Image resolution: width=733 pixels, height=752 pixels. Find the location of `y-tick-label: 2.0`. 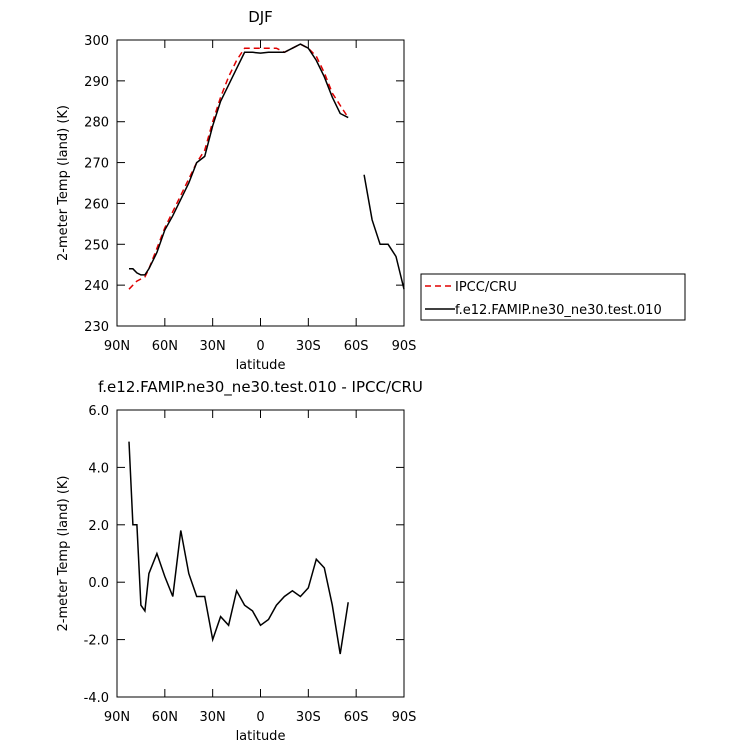

y-tick-label: 2.0 is located at coordinates (98, 526).